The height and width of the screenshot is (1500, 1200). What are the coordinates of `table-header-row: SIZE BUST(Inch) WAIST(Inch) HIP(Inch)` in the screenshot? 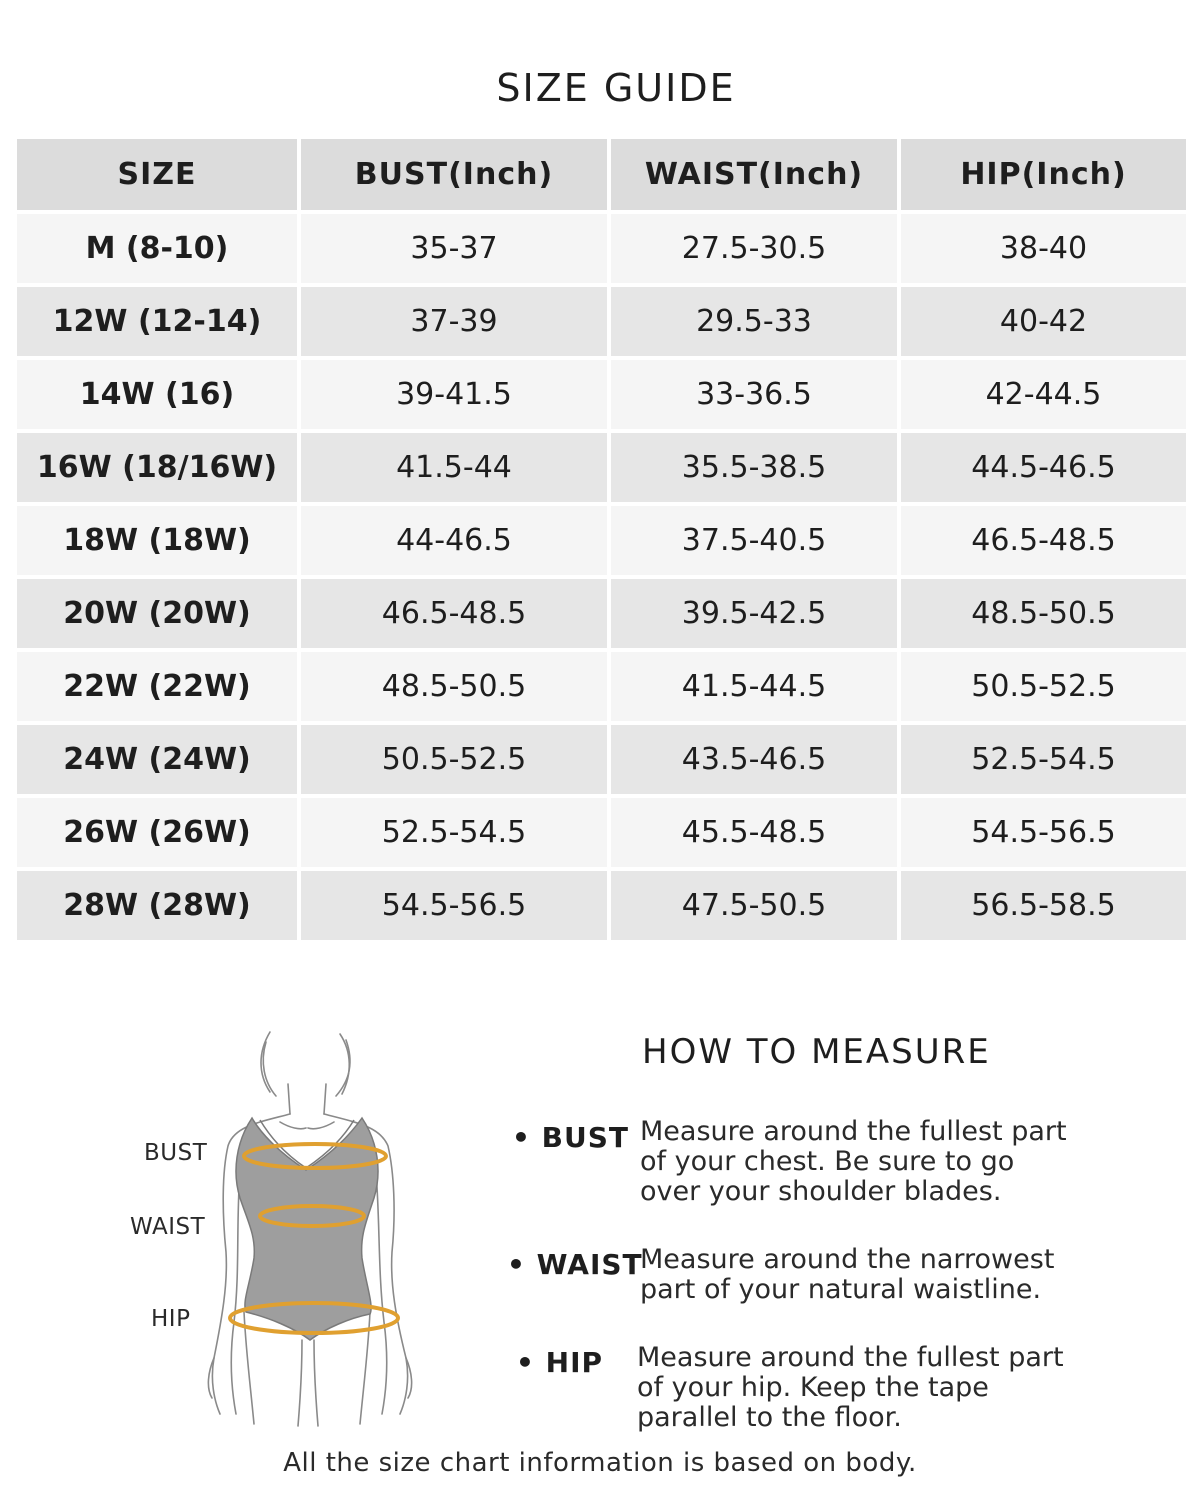 It's located at (601, 176).